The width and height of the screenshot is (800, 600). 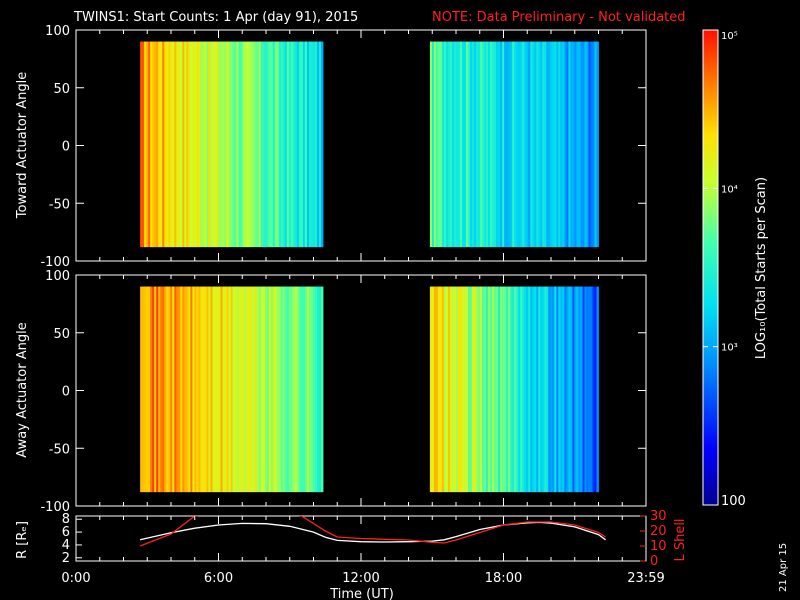 What do you see at coordinates (22, 145) in the screenshot?
I see `toward-ylabel: Toward Actuator Angle` at bounding box center [22, 145].